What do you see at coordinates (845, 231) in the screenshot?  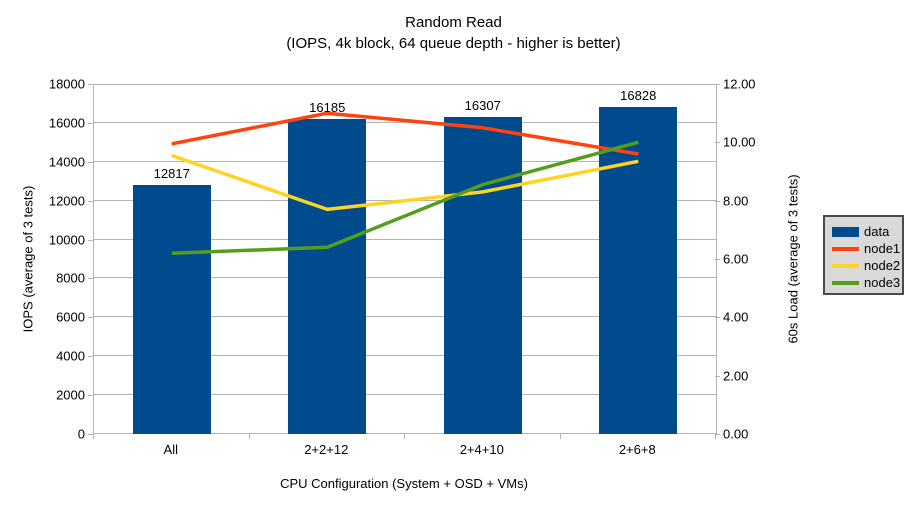 I see `bar-swatch` at bounding box center [845, 231].